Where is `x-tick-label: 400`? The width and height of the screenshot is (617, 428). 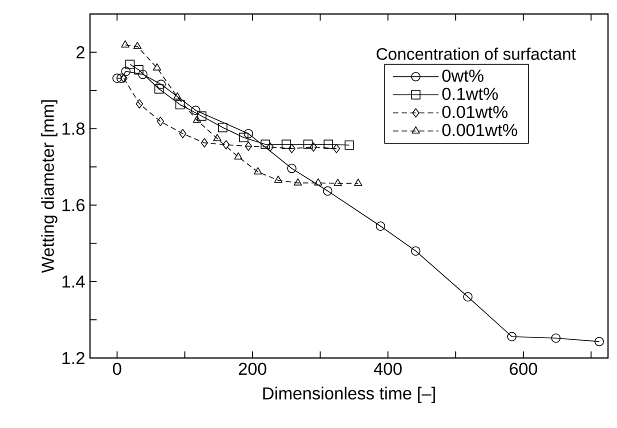
x-tick-label: 400 is located at coordinates (388, 368).